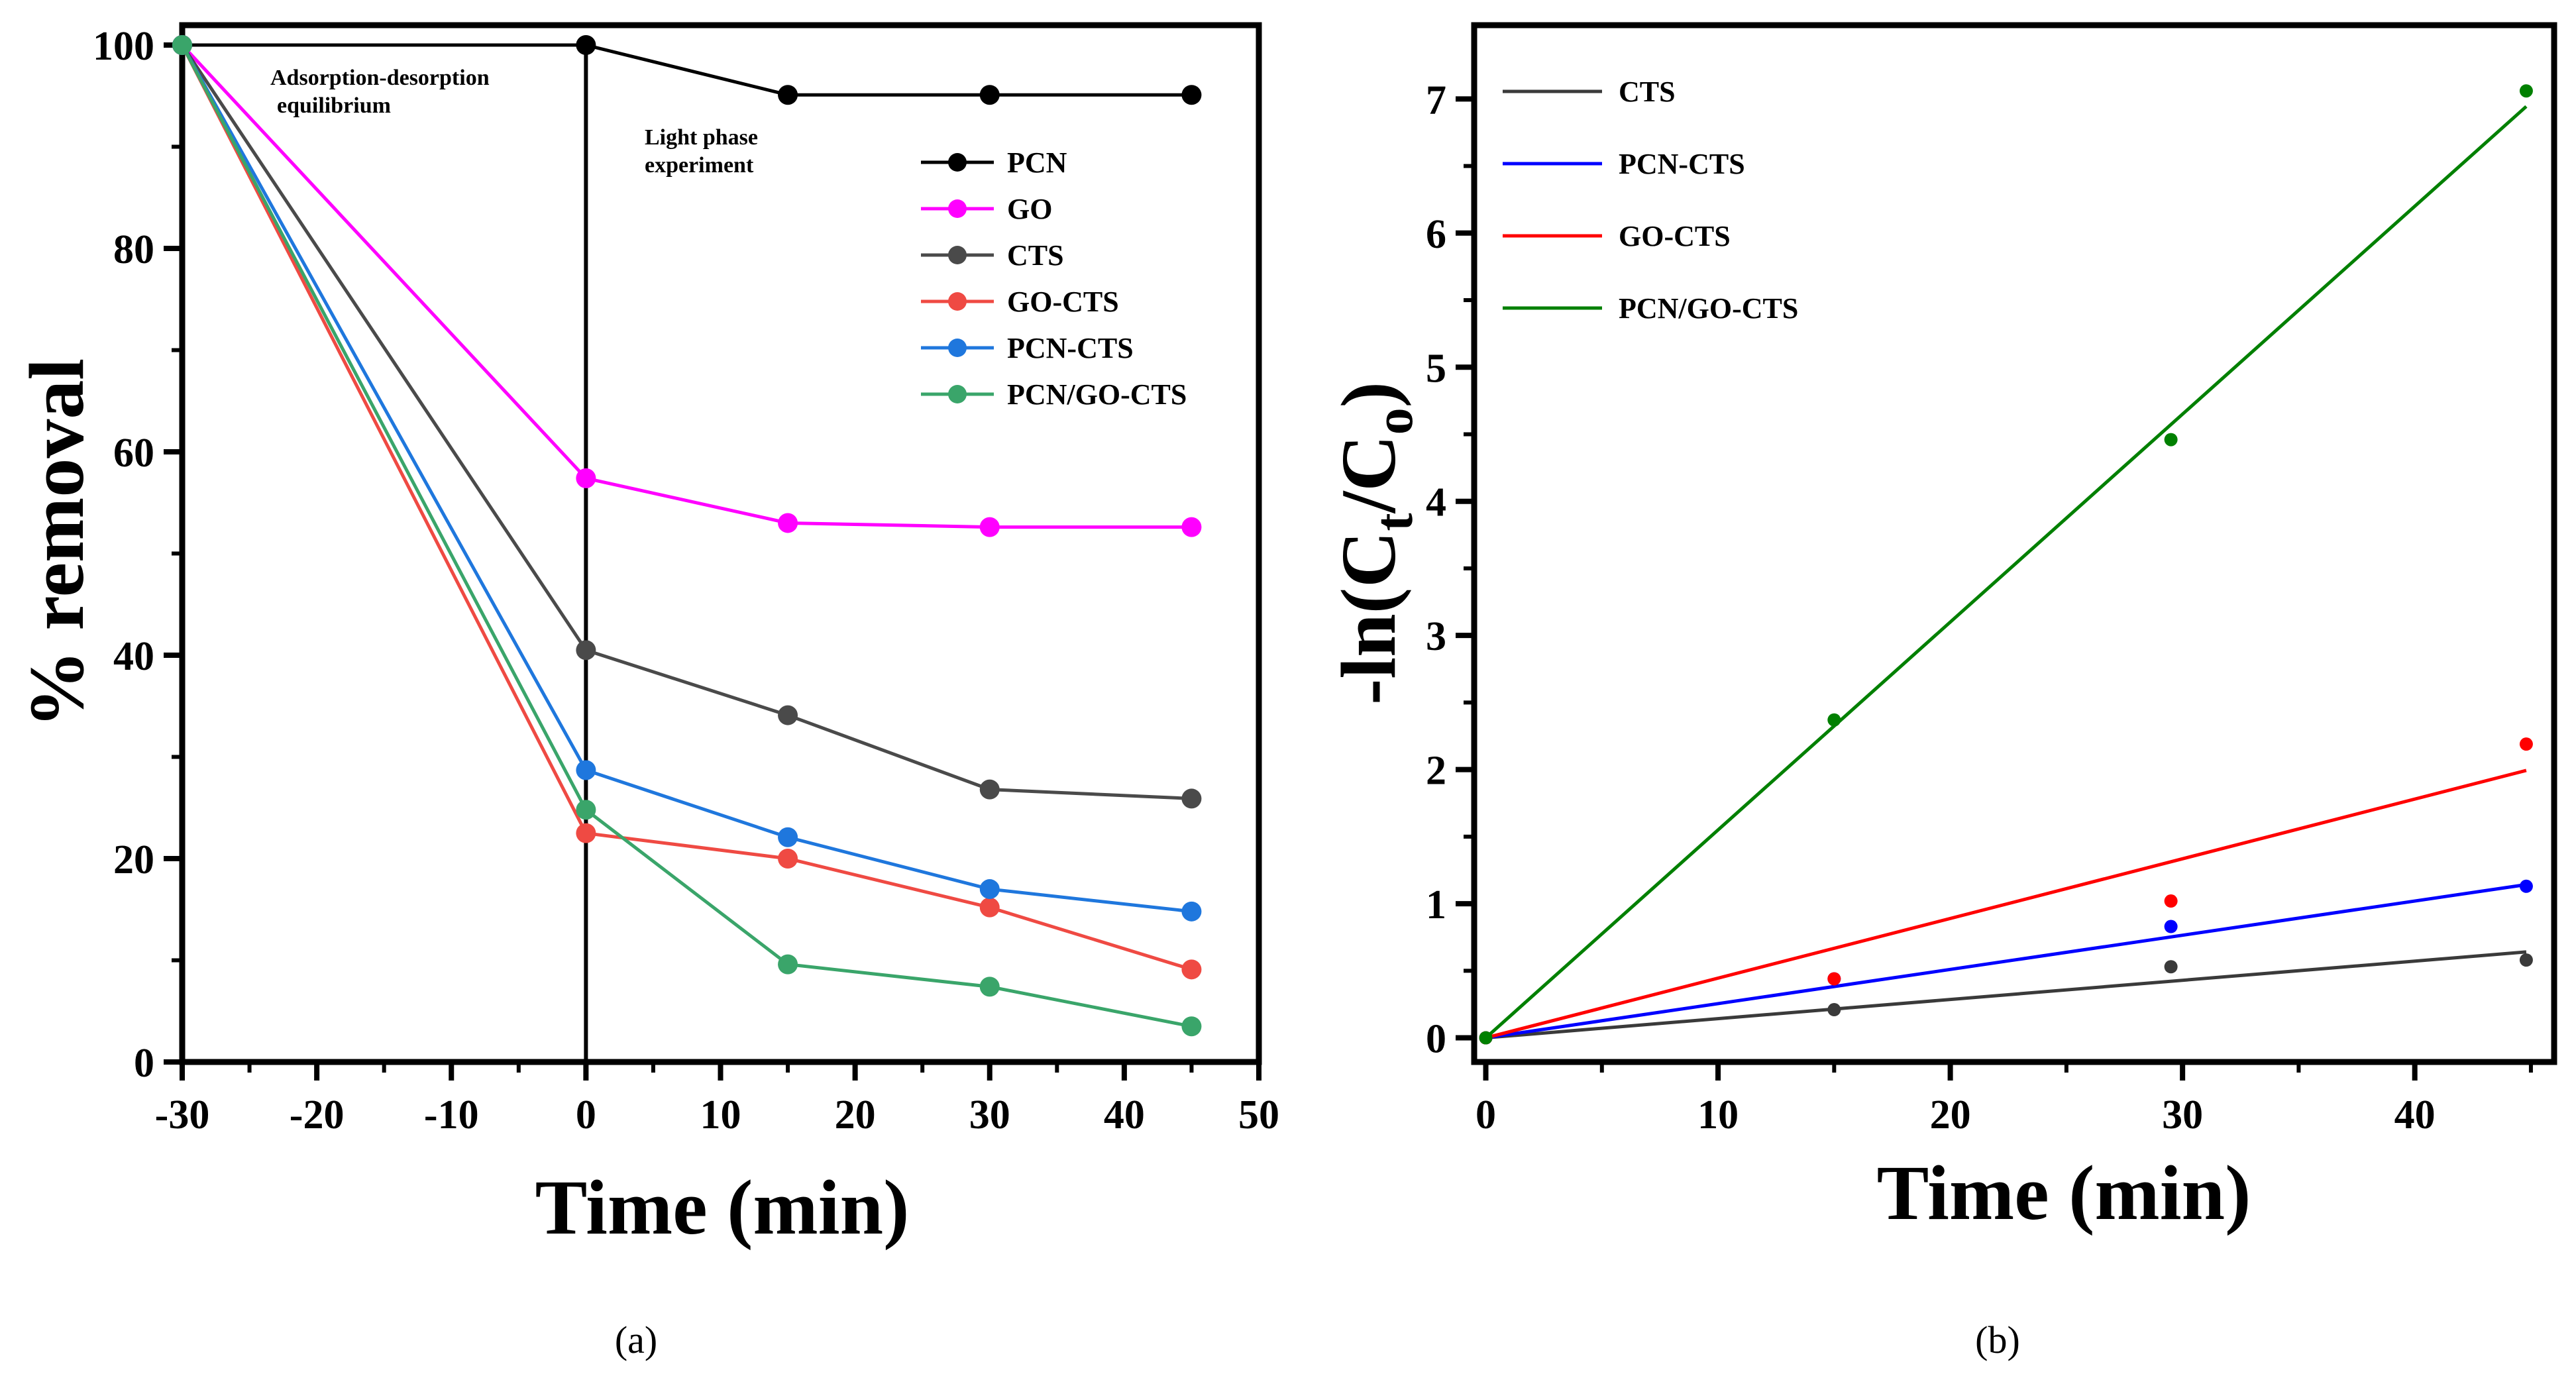 The image size is (2576, 1376). I want to click on panel-a-legend-label-pcn: PCN, so click(1037, 162).